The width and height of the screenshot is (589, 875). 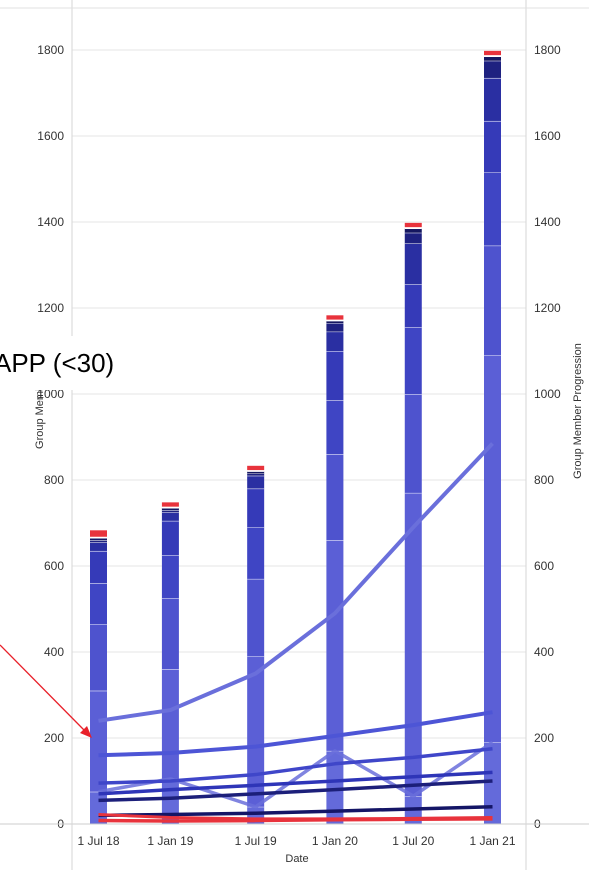 What do you see at coordinates (42, 687) in the screenshot?
I see `annotation-arrow-line` at bounding box center [42, 687].